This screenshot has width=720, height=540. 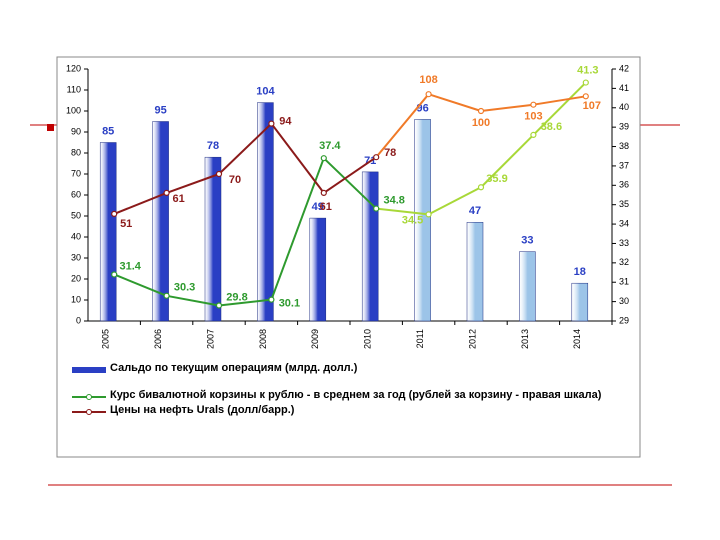 What do you see at coordinates (624, 262) in the screenshot?
I see `y2-tick-label: 32` at bounding box center [624, 262].